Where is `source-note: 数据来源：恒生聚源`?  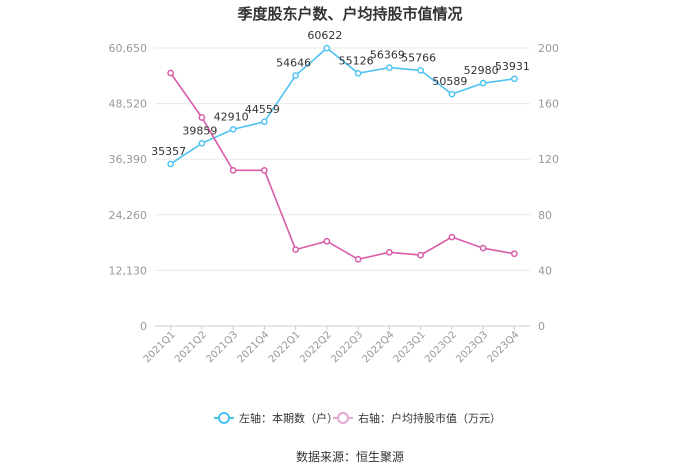 source-note: 数据来源：恒生聚源 is located at coordinates (350, 456).